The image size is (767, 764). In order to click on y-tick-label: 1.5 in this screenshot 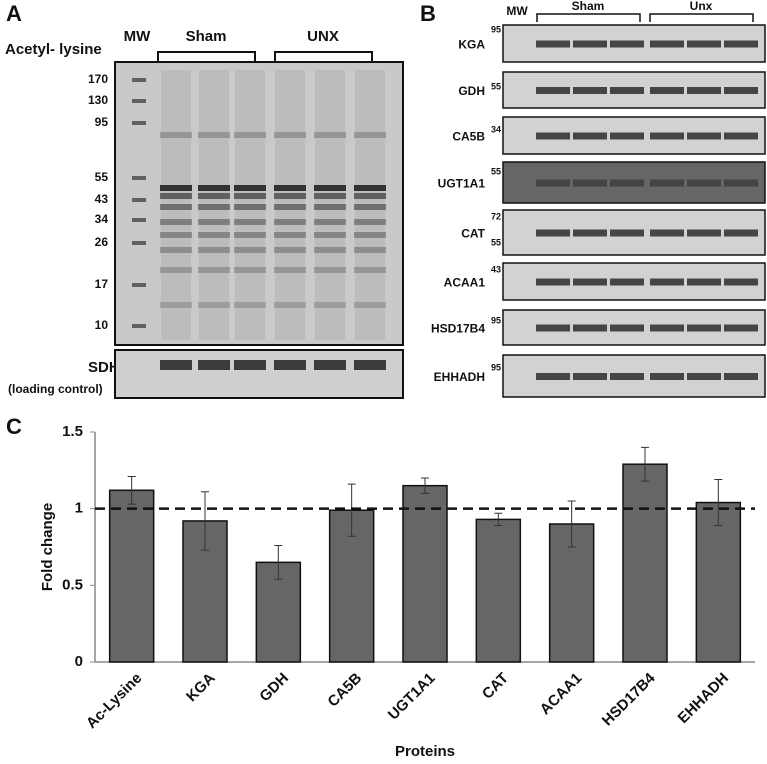, I will do `click(72, 431)`.